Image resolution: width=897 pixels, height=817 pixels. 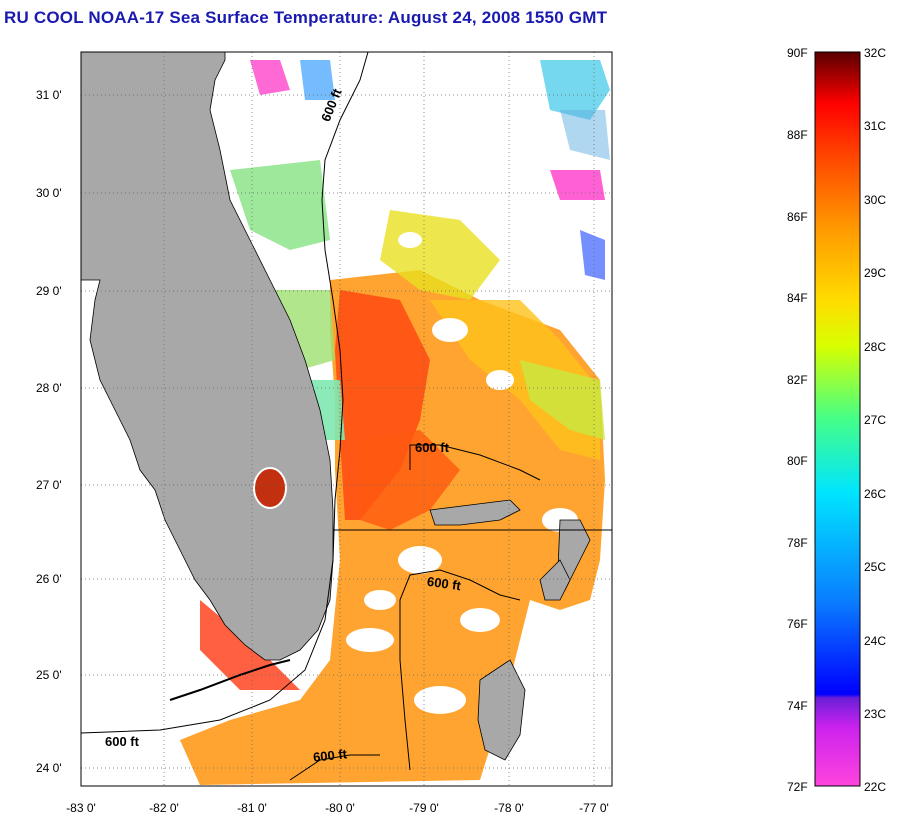 What do you see at coordinates (594, 808) in the screenshot?
I see `x-tick-label: -77 0'` at bounding box center [594, 808].